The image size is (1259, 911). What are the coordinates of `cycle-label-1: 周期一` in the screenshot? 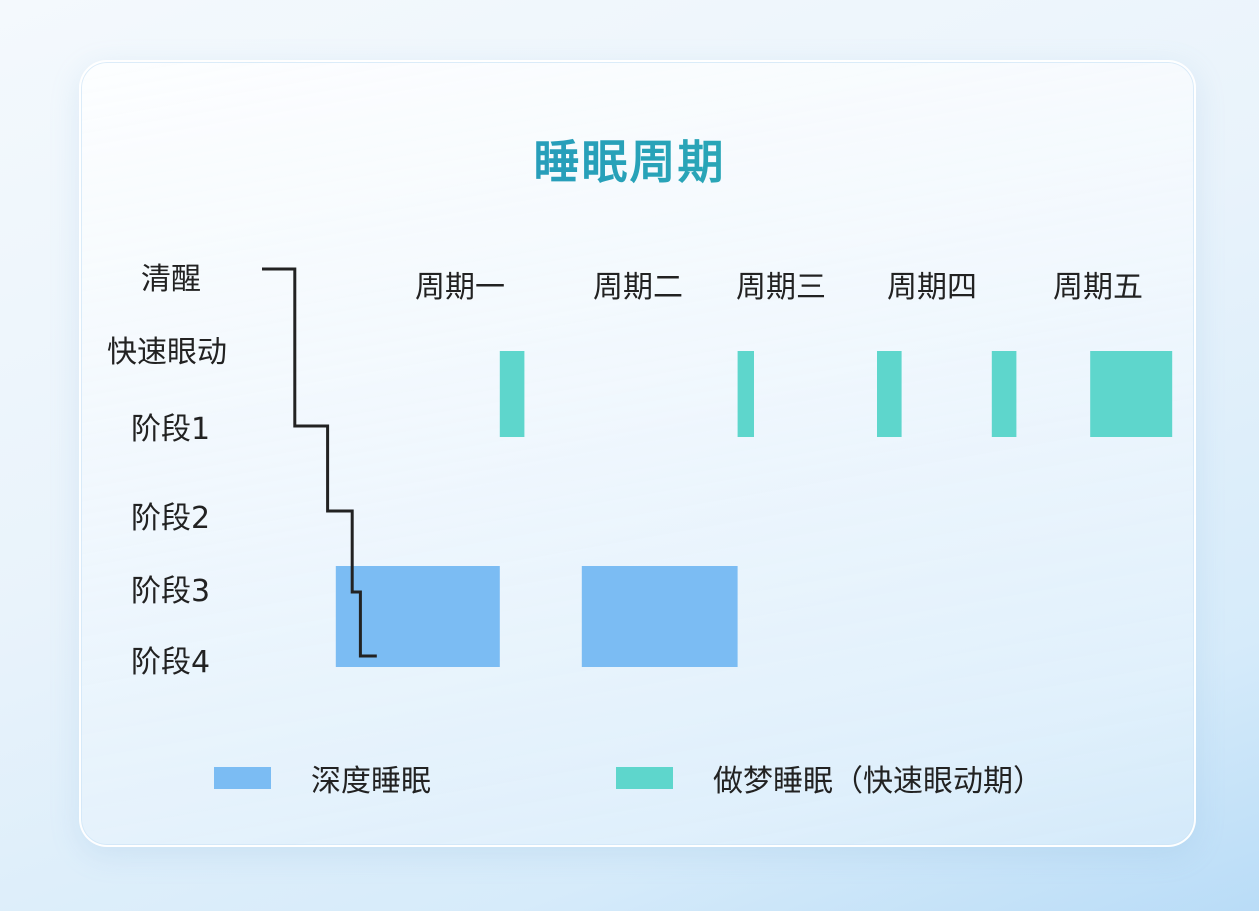 It's located at (460, 287).